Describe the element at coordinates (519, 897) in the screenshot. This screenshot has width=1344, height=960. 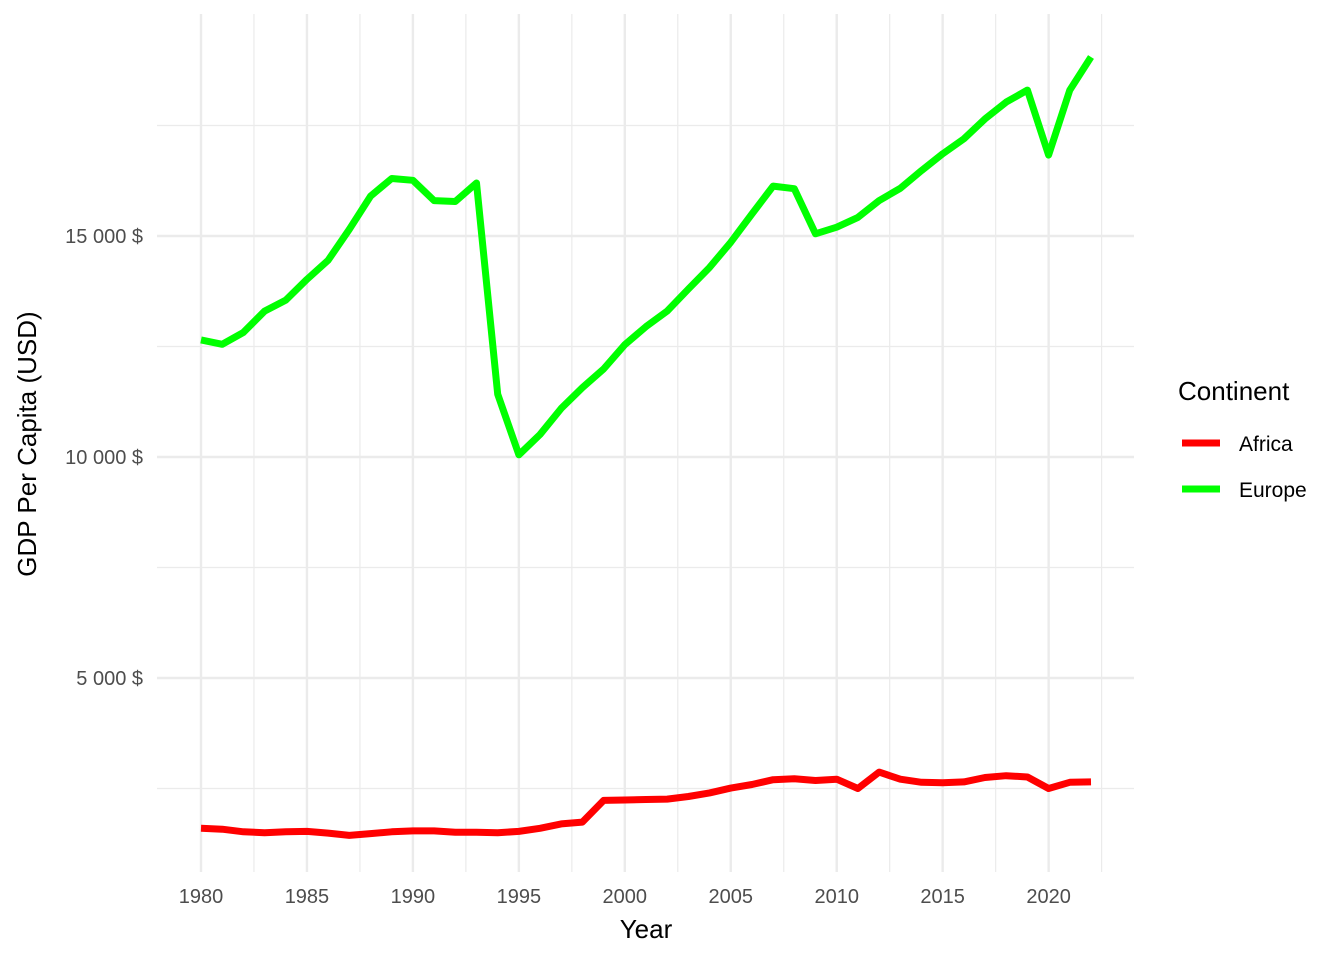
I see `x-tick-label: 1995` at that location.